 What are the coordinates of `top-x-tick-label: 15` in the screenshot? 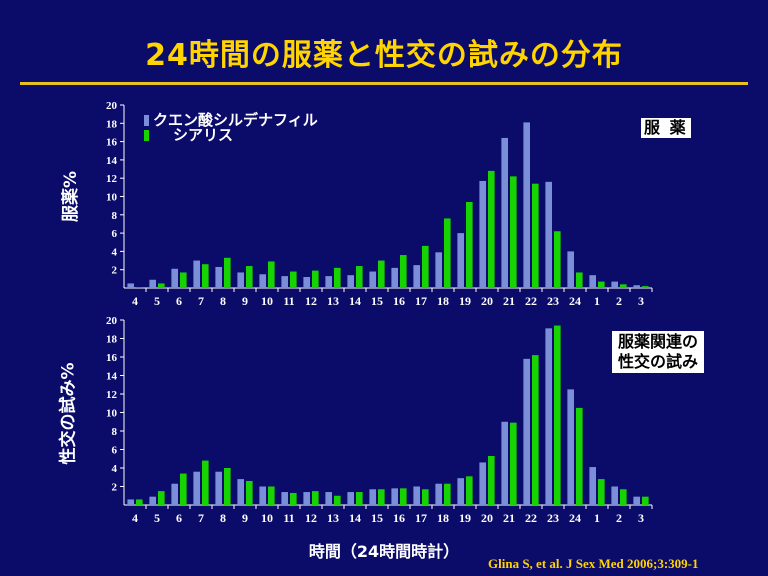 It's located at (377, 301).